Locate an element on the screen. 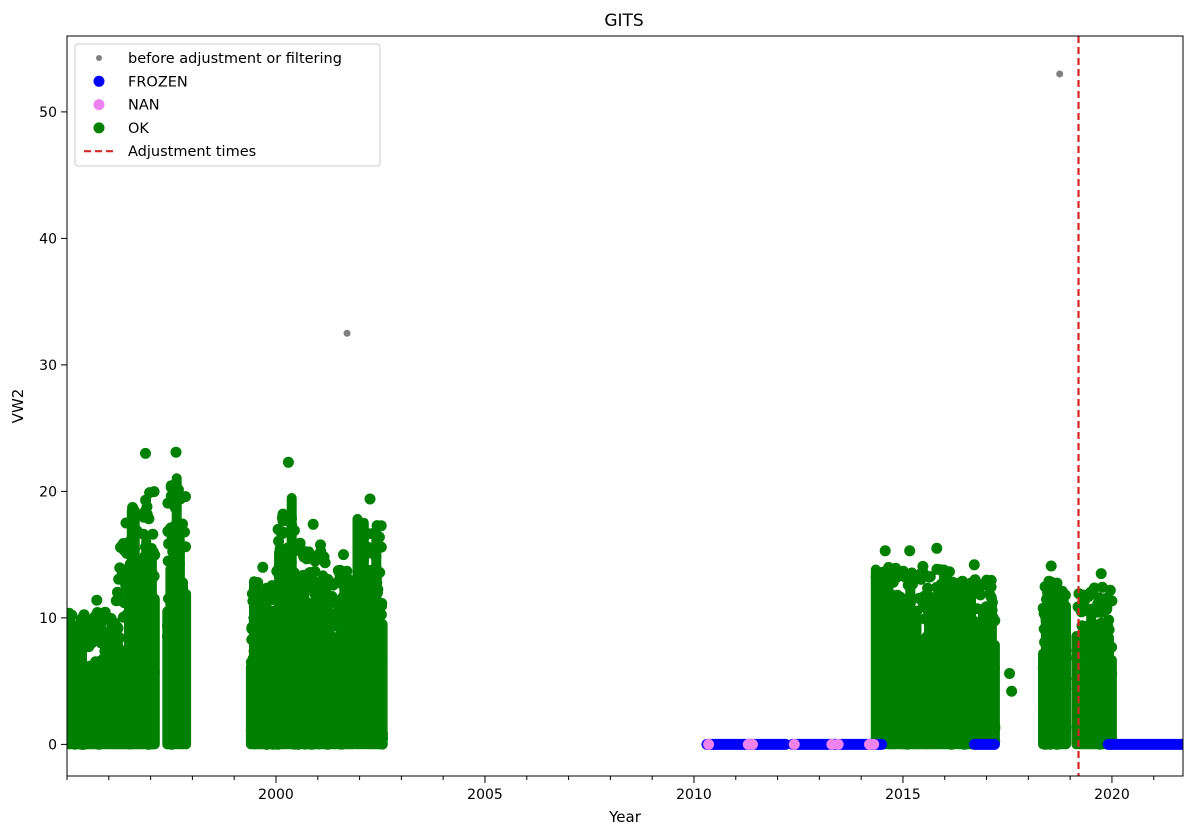  legend-label: OK is located at coordinates (138, 129).